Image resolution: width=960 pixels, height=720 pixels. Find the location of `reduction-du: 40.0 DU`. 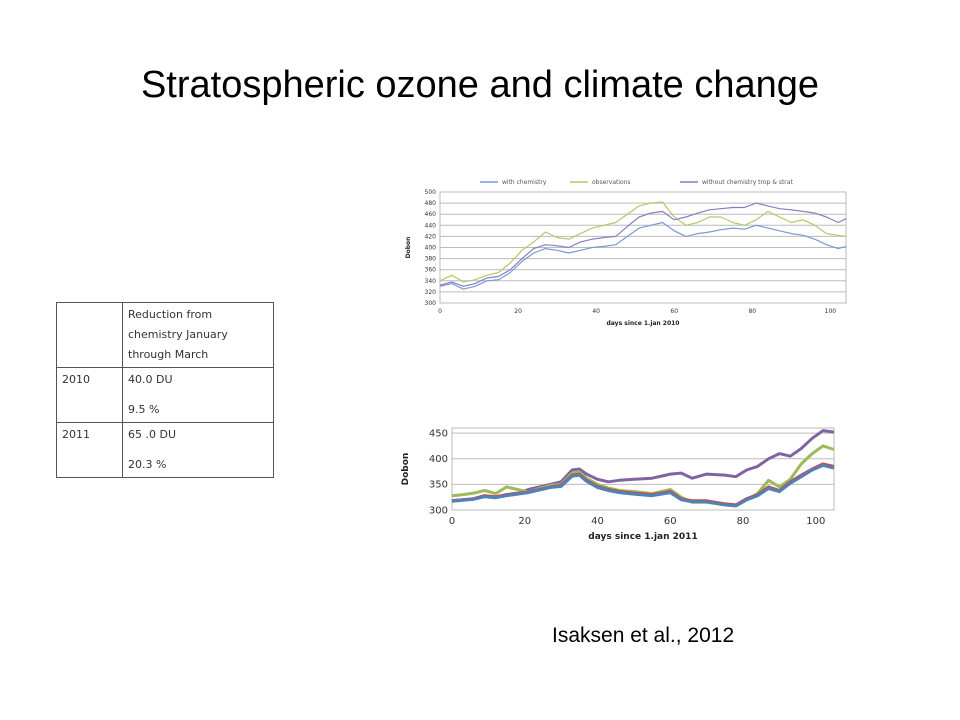

reduction-du: 40.0 DU is located at coordinates (150, 379).